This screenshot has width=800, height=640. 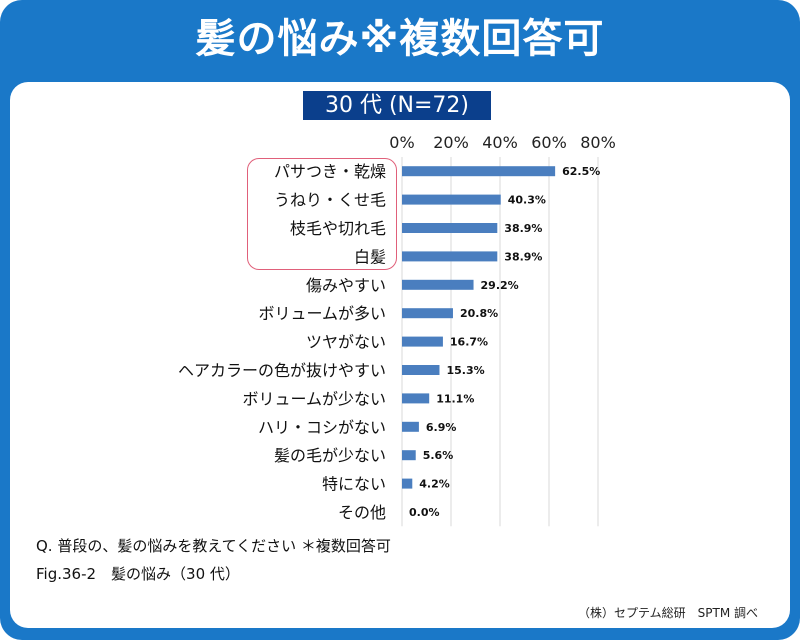 I want to click on question-note: Q. 普段の、髪の悩みを教えてください ＊複数回答可, so click(x=213, y=546).